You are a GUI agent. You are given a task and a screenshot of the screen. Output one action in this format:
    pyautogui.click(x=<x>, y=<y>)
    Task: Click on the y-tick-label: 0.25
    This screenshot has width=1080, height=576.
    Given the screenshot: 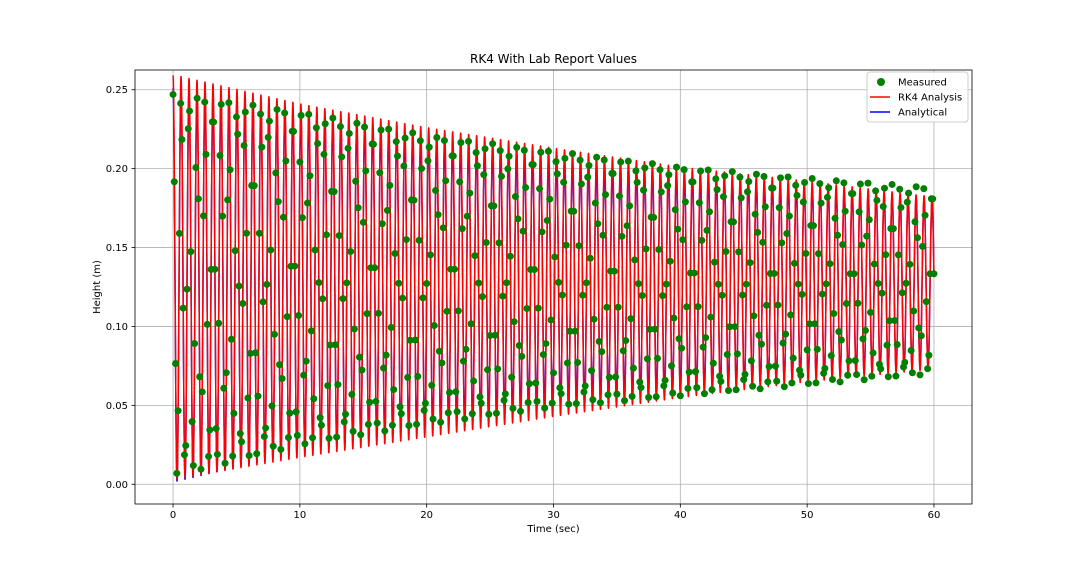 What is the action you would take?
    pyautogui.click(x=117, y=90)
    